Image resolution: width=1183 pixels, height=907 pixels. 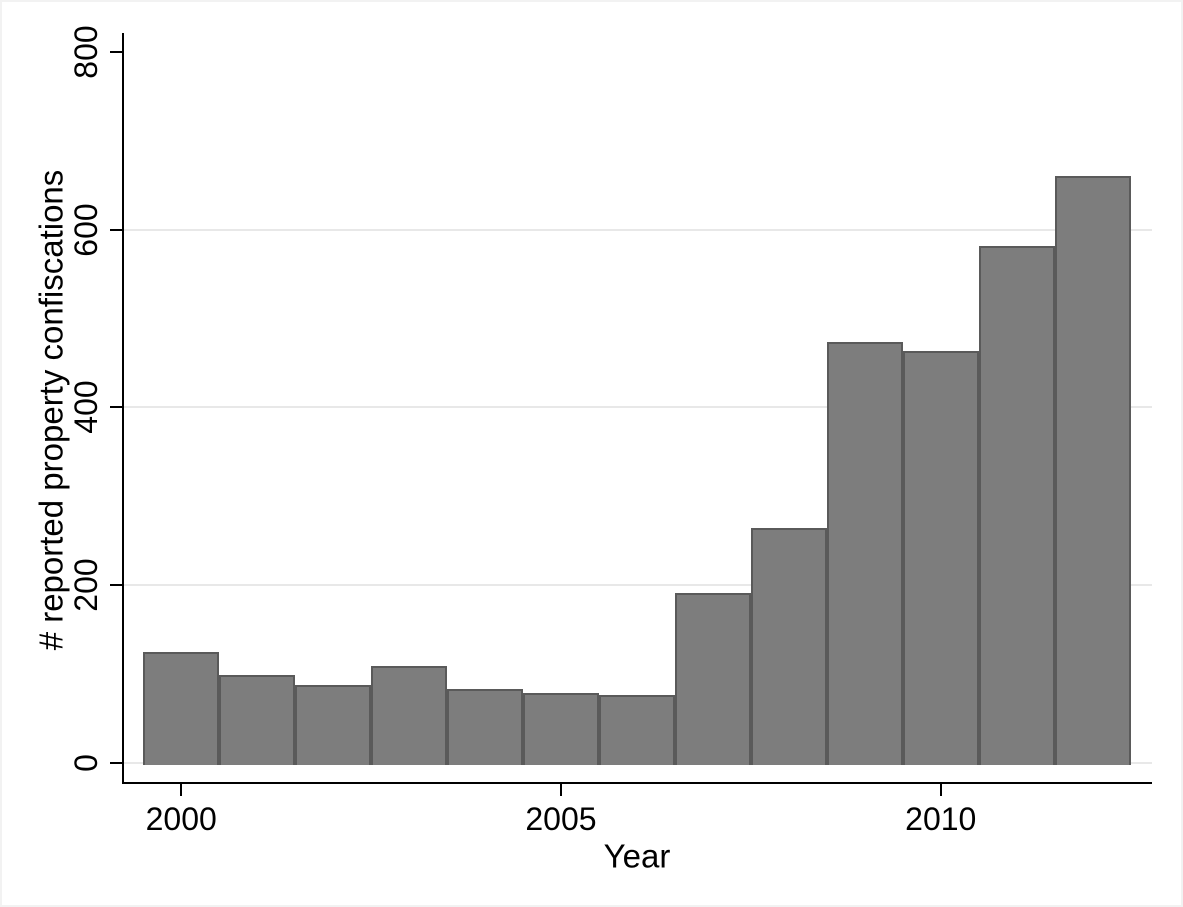 What do you see at coordinates (637, 783) in the screenshot?
I see `x-axis-line` at bounding box center [637, 783].